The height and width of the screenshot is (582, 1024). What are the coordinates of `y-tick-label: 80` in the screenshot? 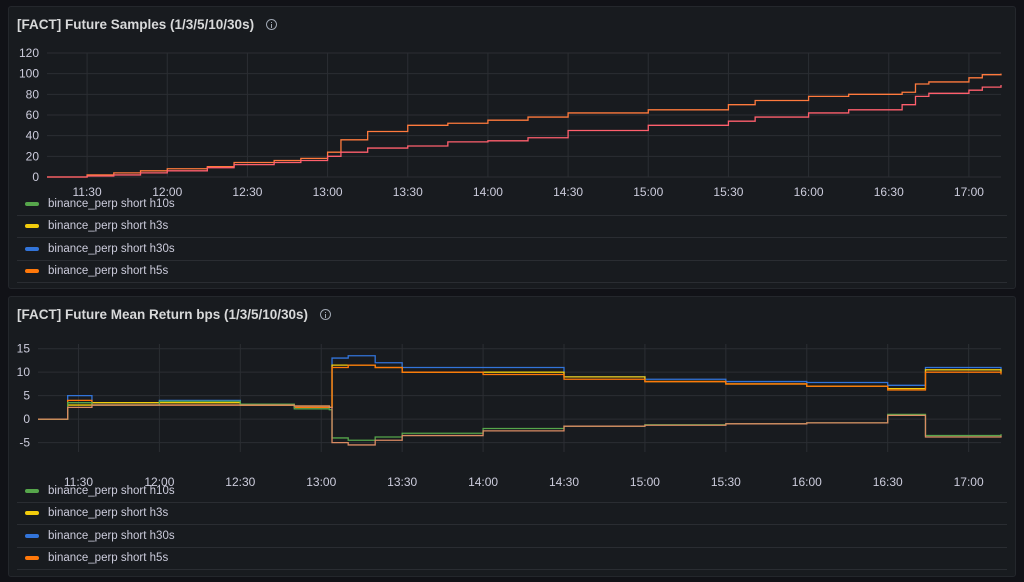 It's located at (33, 94).